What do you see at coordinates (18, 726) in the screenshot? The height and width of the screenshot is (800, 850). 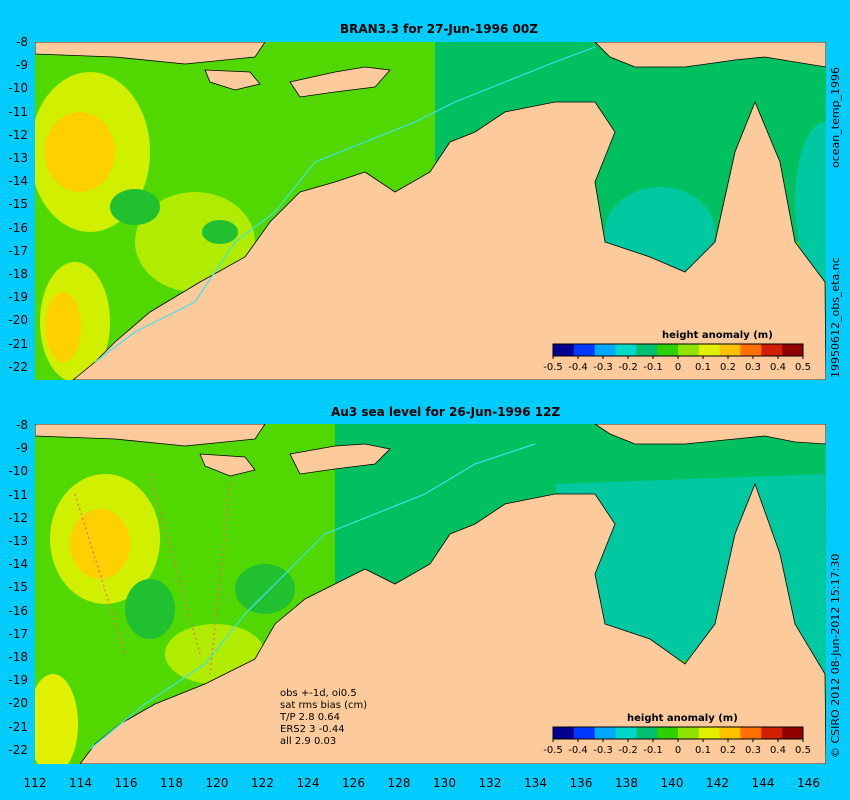 I see `bottom-y-tick-label: -21` at bounding box center [18, 726].